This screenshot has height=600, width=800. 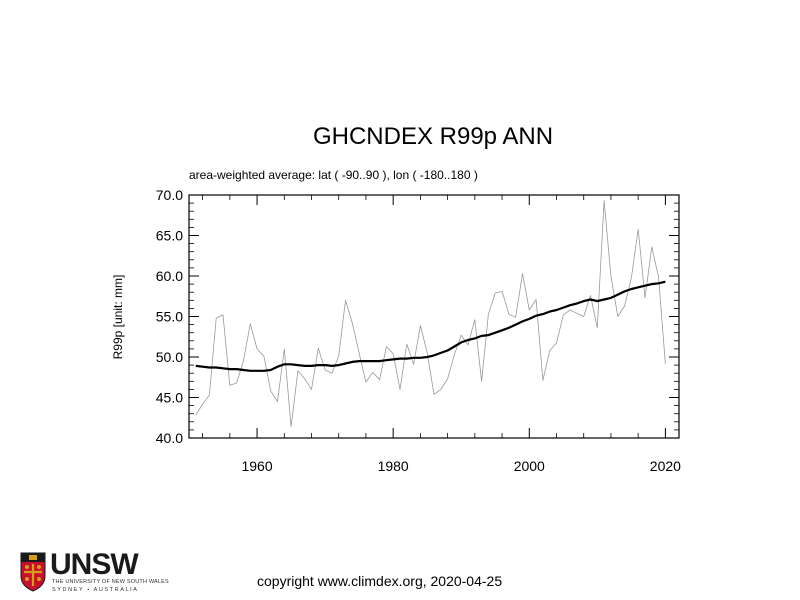 I want to click on x-tick-label: 1980, so click(x=393, y=466).